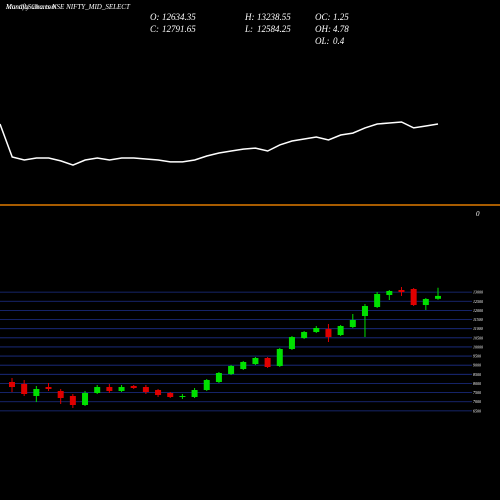 The height and width of the screenshot is (500, 500). I want to click on y-tick-label: 13000, so click(478, 292).